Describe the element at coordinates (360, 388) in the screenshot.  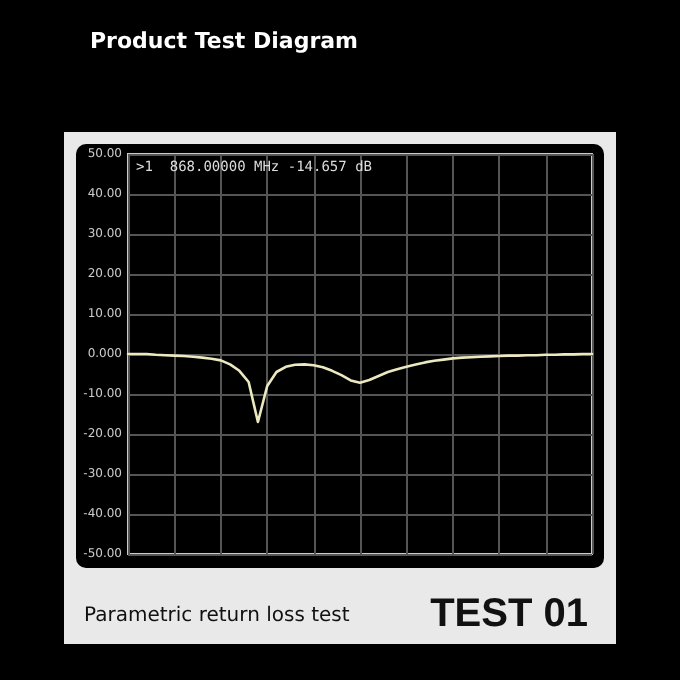
I see `line-series` at that location.